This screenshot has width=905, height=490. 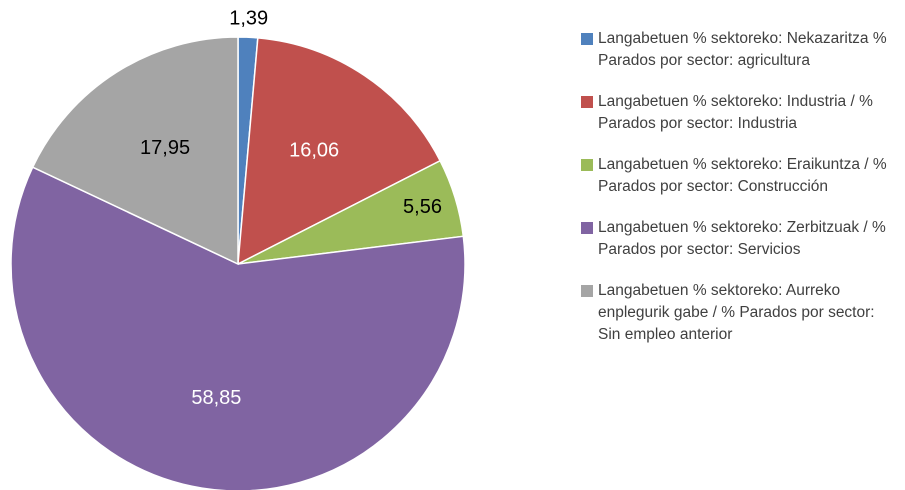 What do you see at coordinates (248, 18) in the screenshot?
I see `data-label: 1,39` at bounding box center [248, 18].